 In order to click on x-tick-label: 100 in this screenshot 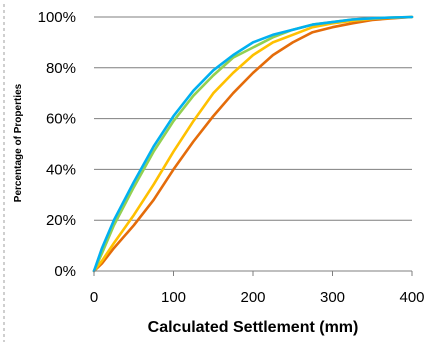, I will do `click(173, 297)`.